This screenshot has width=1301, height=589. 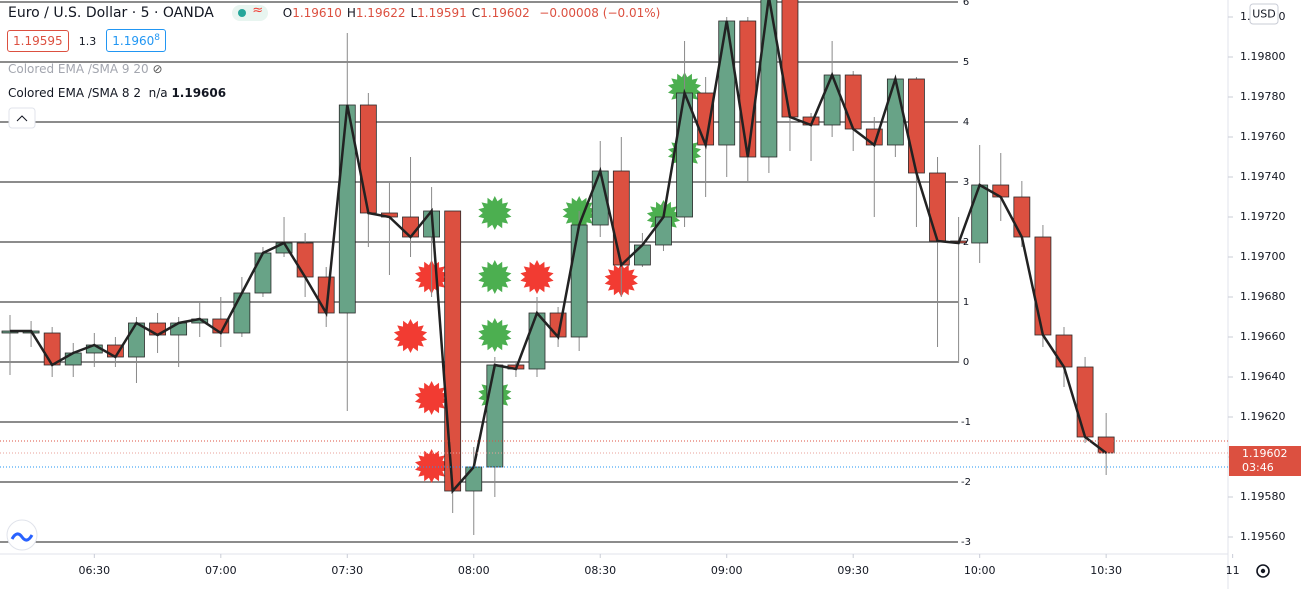 What do you see at coordinates (409, 13) in the screenshot?
I see `ohlc-legend: O1.19610 H1.19622 L1.19591 C1.19602` at bounding box center [409, 13].